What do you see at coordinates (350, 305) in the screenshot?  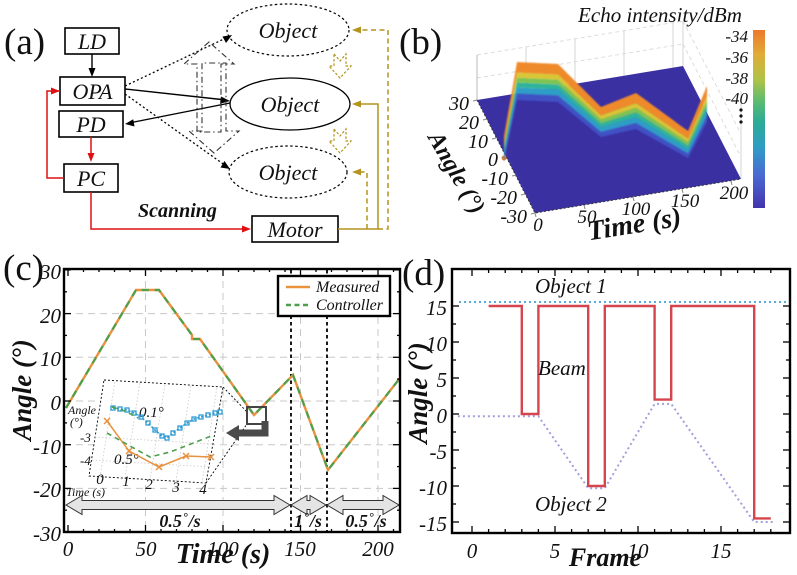 I see `svg-text: Controller` at bounding box center [350, 305].